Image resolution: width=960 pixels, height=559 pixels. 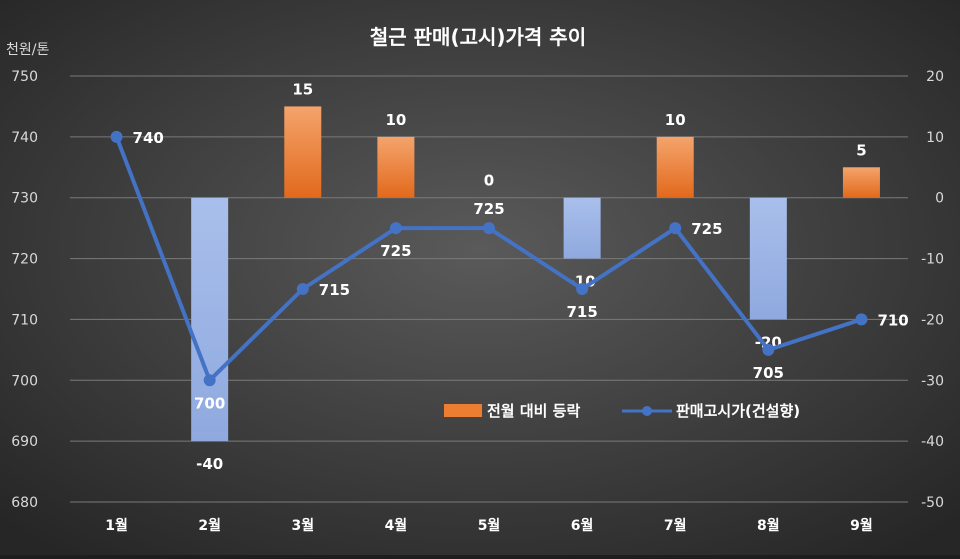 I want to click on x-axis: 1월 2월 3월 4월 5월 6월 7월 8월 9월, so click(x=489, y=525).